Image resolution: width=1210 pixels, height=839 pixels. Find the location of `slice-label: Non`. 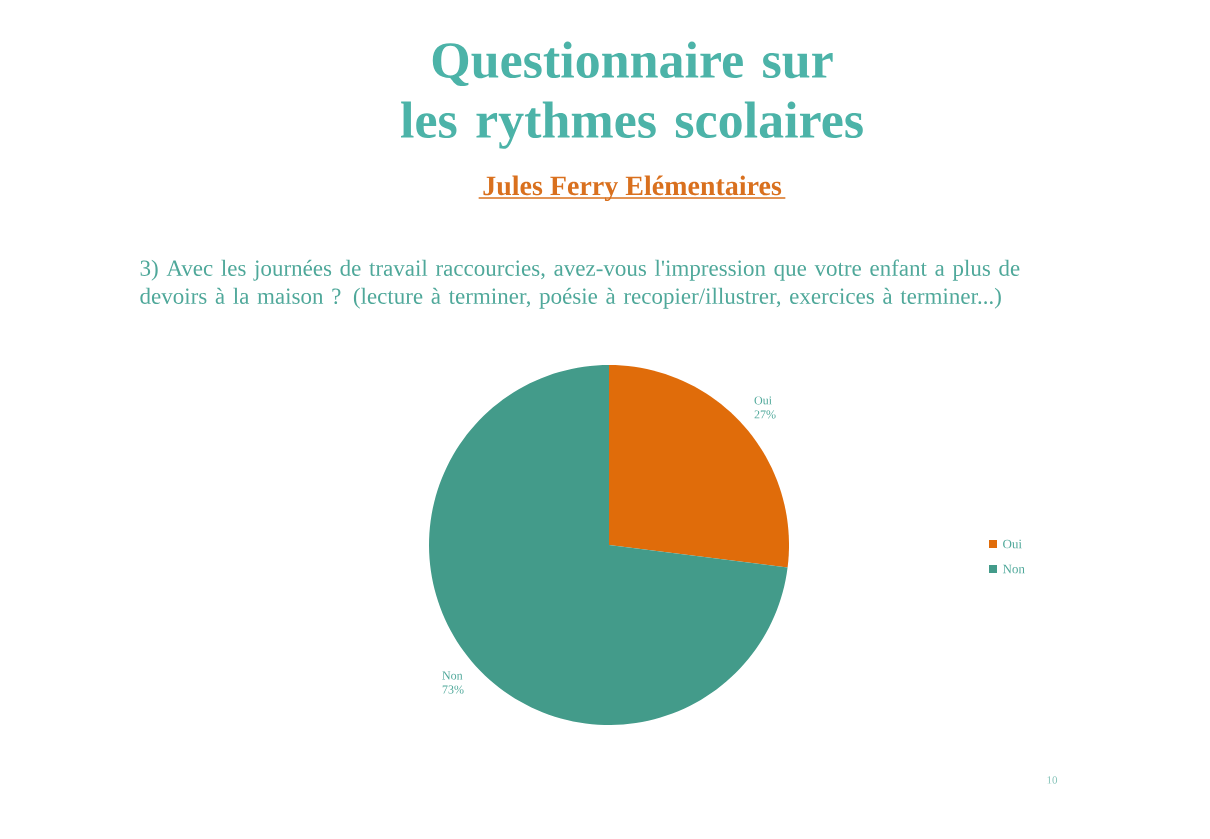

slice-label: Non is located at coordinates (452, 675).